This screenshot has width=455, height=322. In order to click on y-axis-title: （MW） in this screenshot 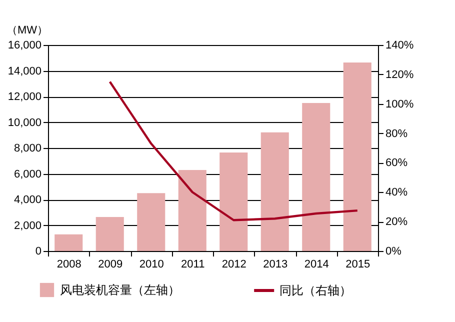, I will do `click(27, 30)`.